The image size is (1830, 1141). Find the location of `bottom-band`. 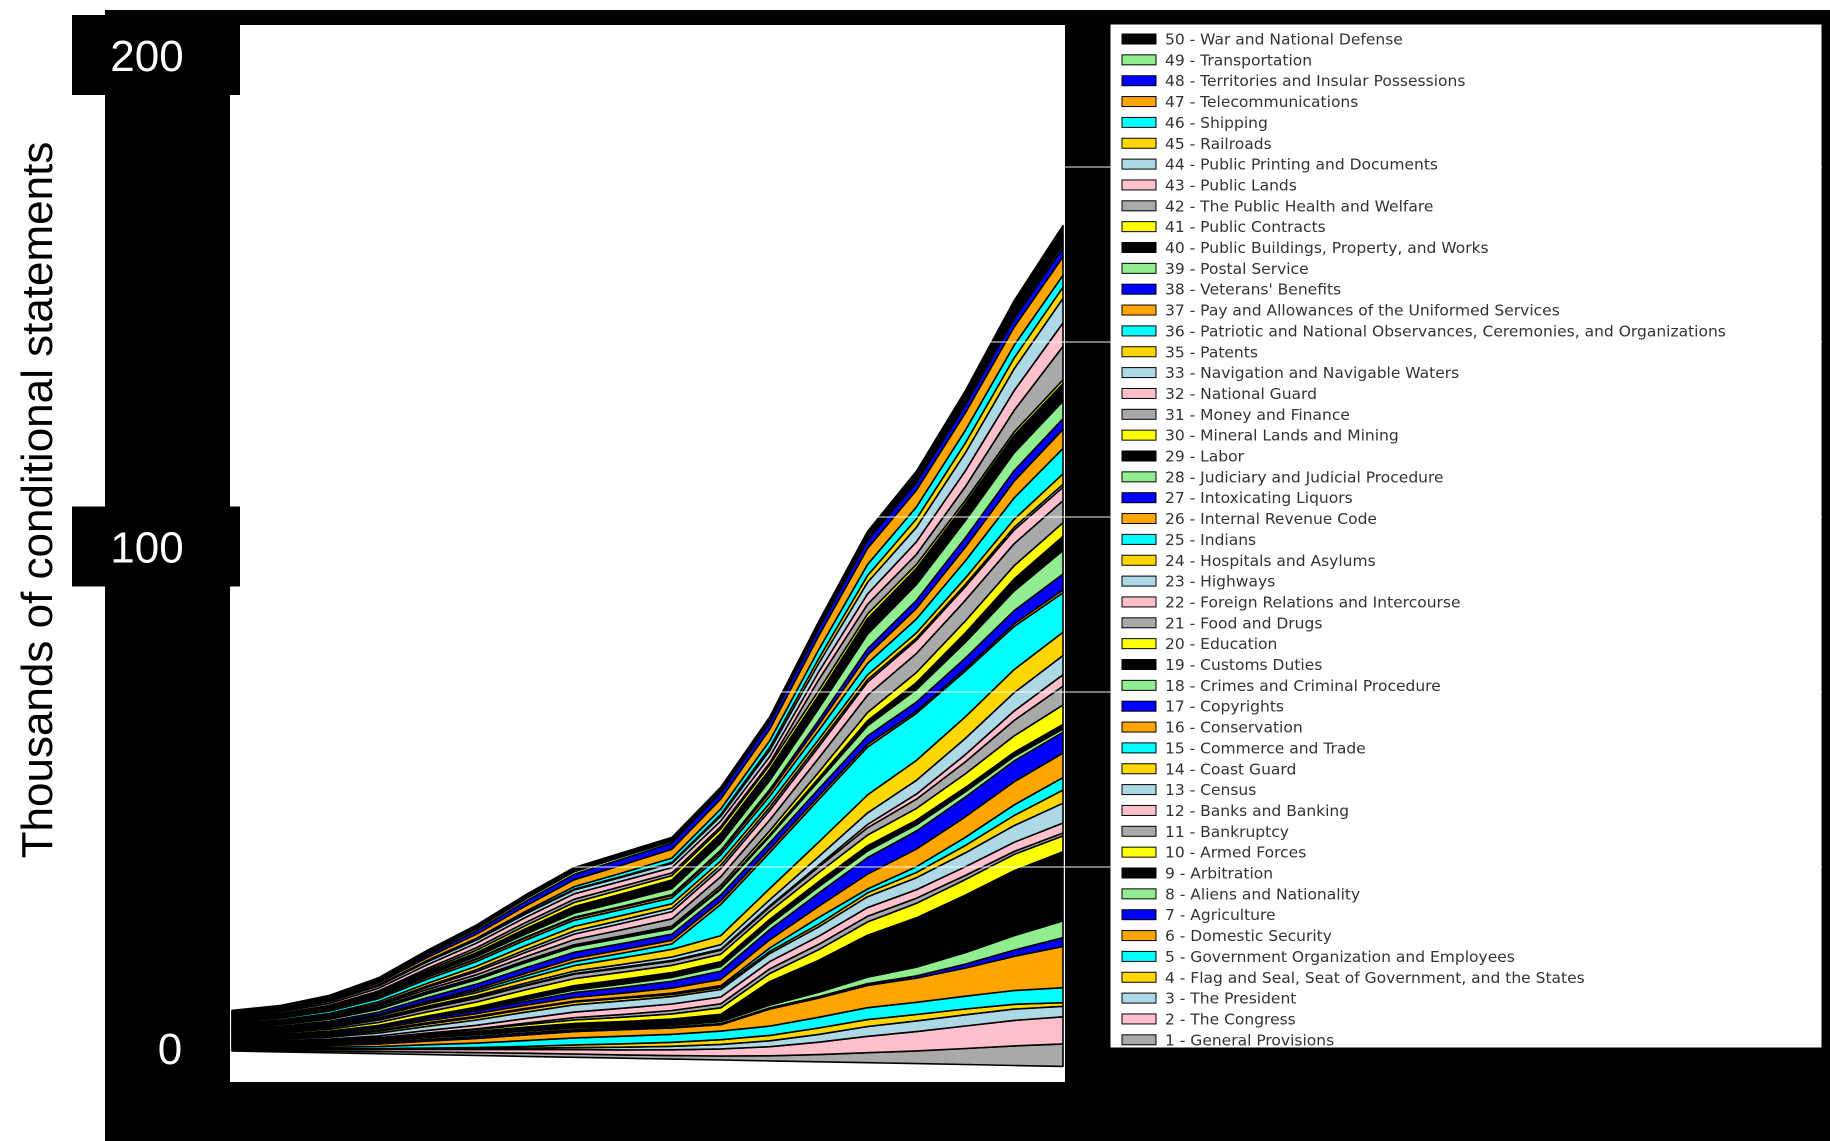

bottom-band is located at coordinates (647, 1111).